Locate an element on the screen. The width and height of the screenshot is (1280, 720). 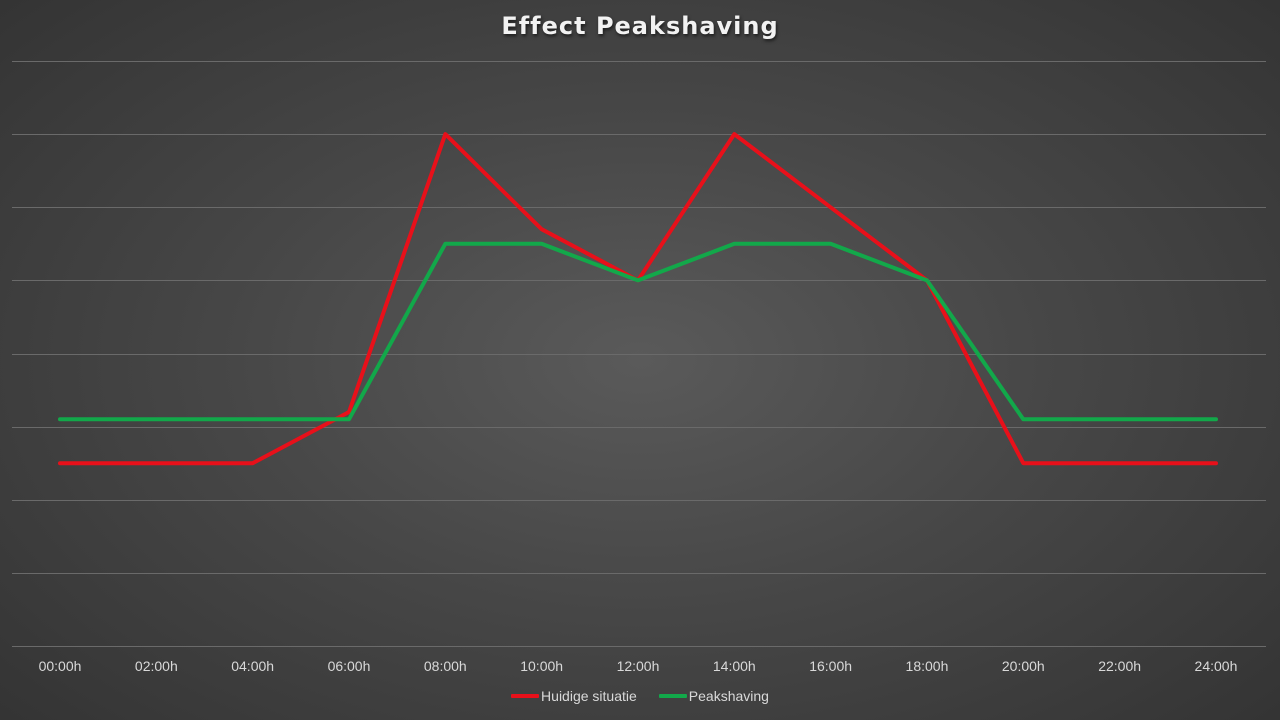
x-tick-label: 22:00h is located at coordinates (1119, 666).